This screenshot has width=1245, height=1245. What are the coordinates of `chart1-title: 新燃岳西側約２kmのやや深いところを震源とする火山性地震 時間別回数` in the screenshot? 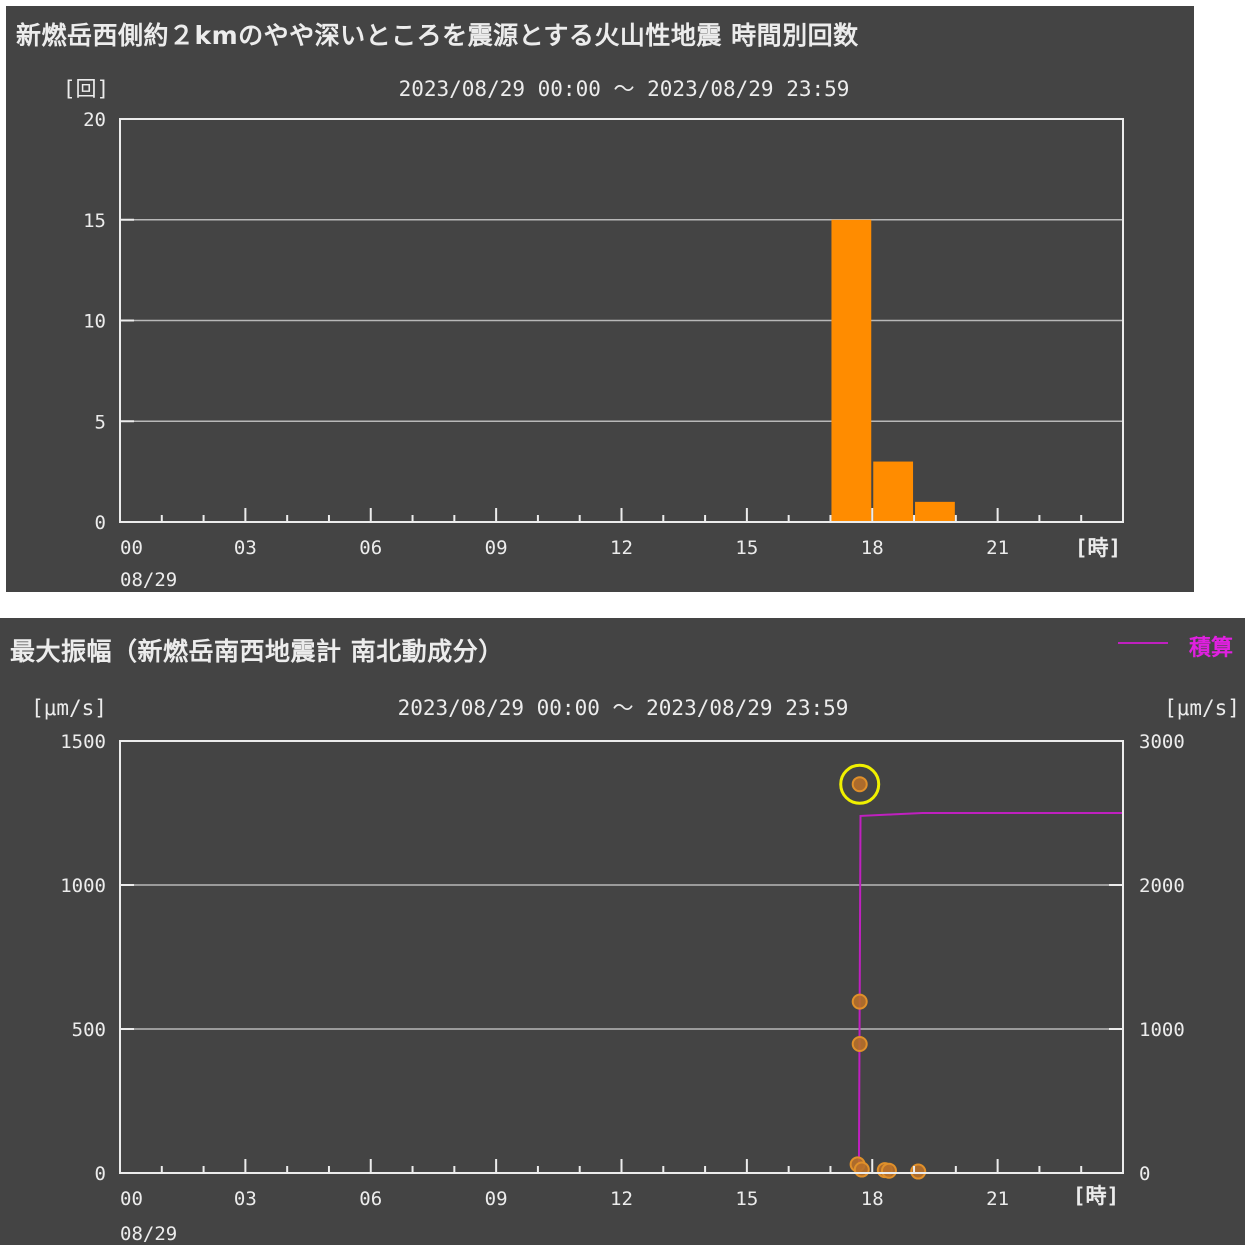 It's located at (437, 35).